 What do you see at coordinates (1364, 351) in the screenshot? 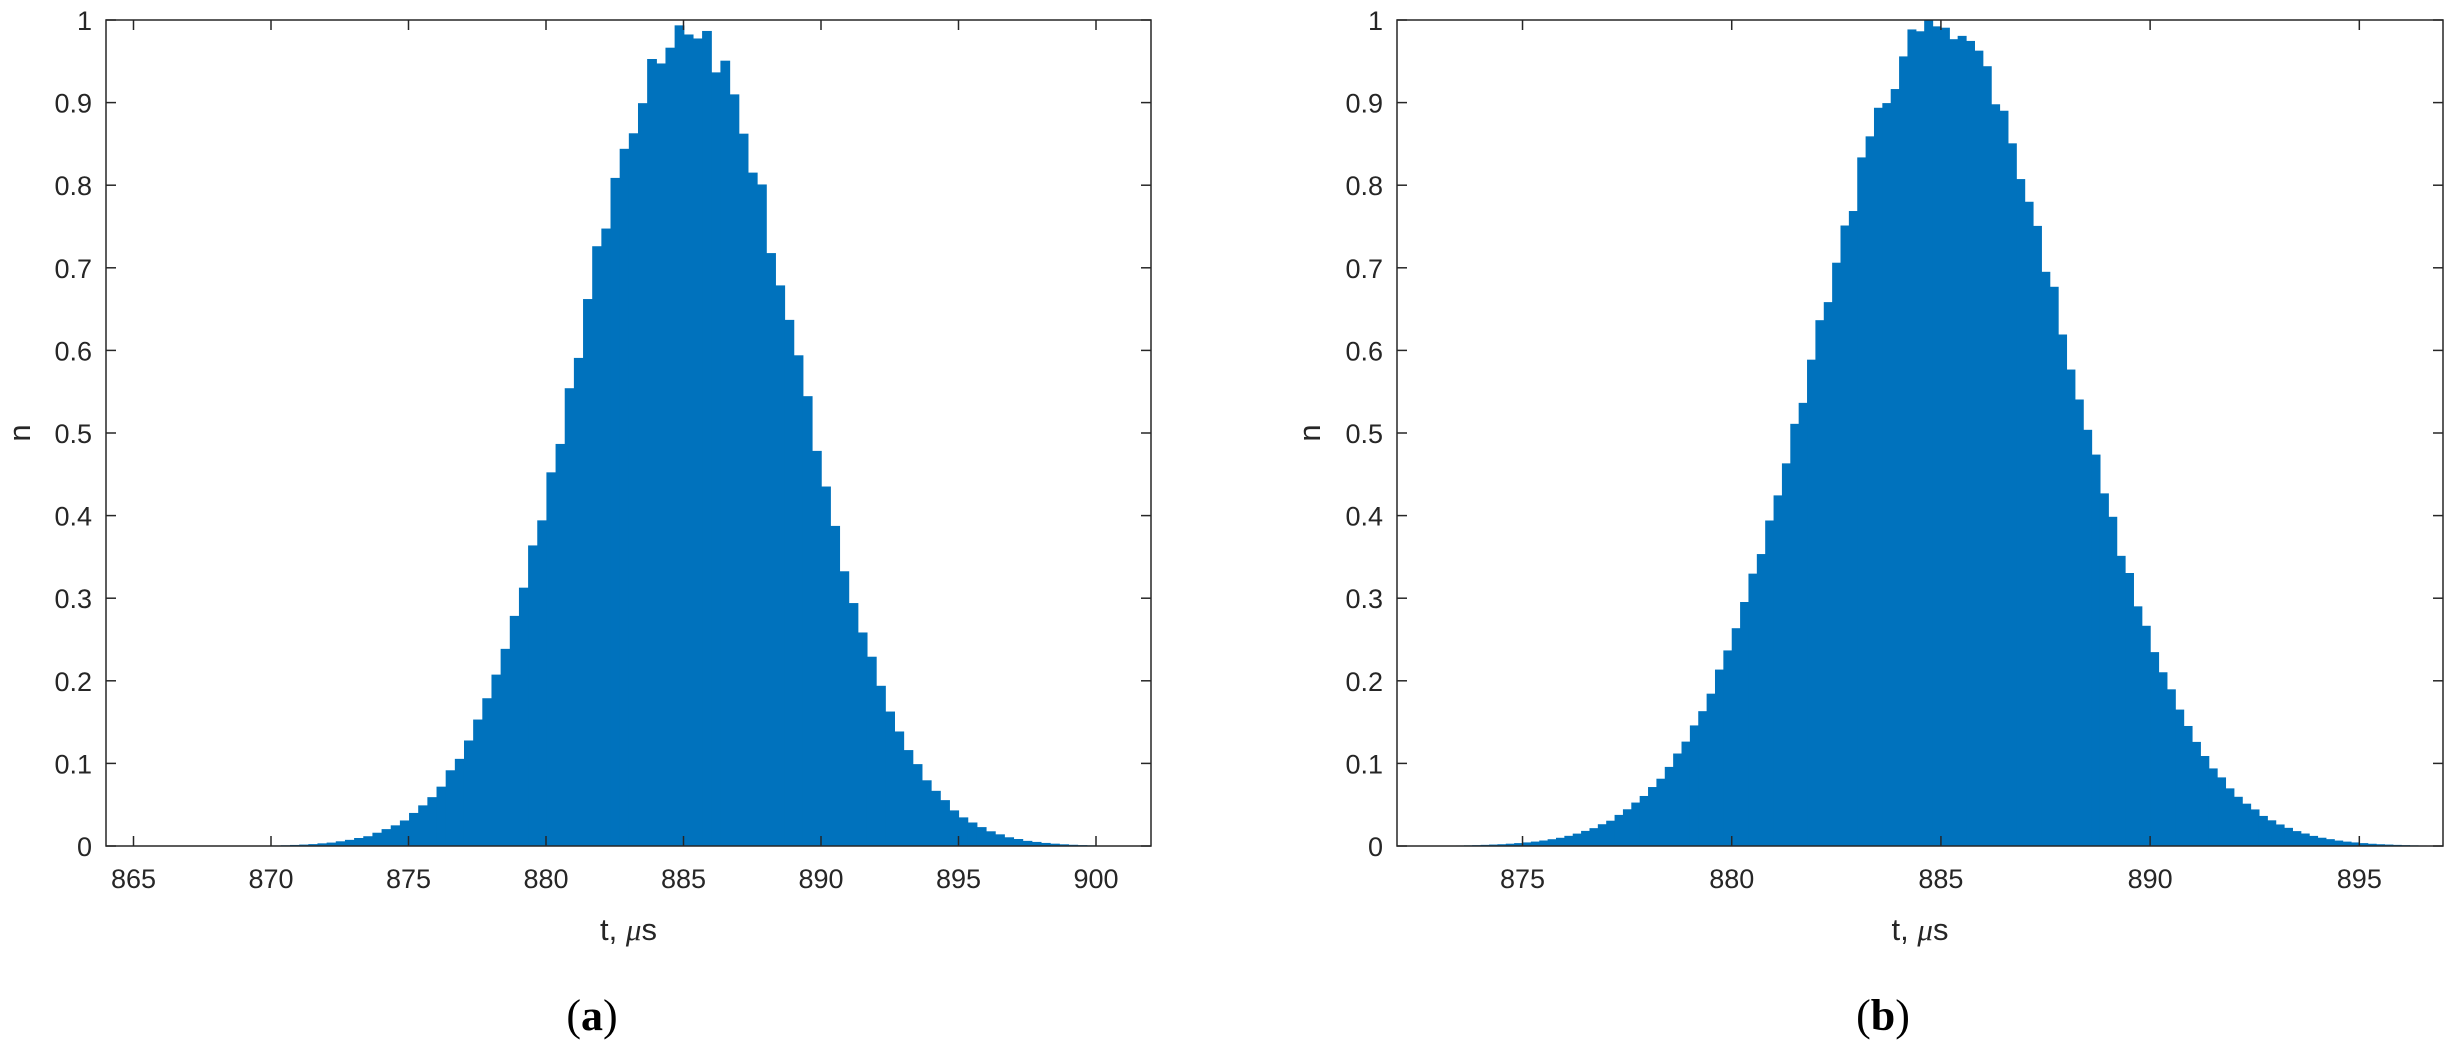
I see `y-tick-label: 0.6` at bounding box center [1364, 351].